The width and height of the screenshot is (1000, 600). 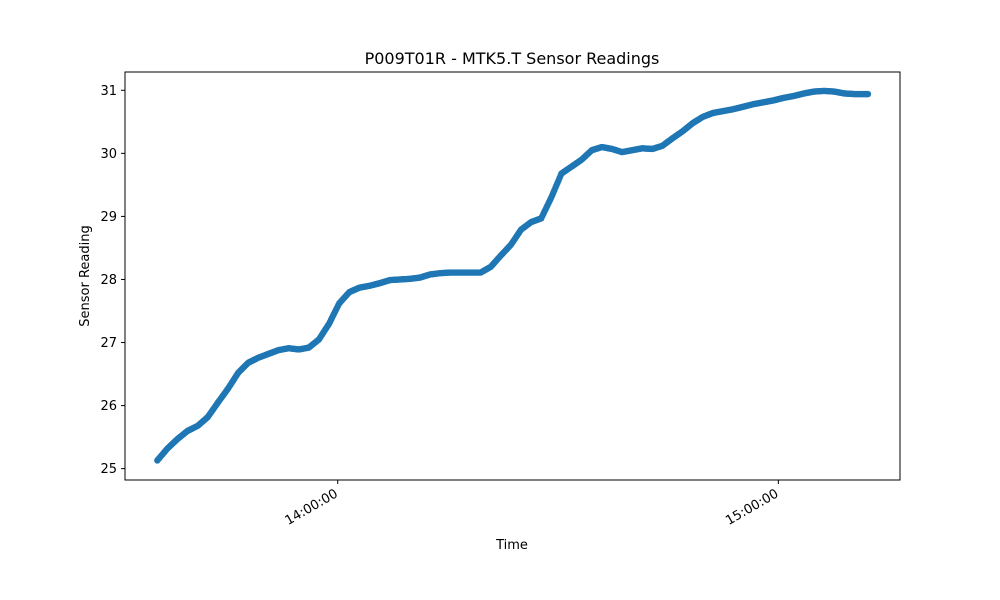 I want to click on x-axis-label: Time, so click(x=511, y=545).